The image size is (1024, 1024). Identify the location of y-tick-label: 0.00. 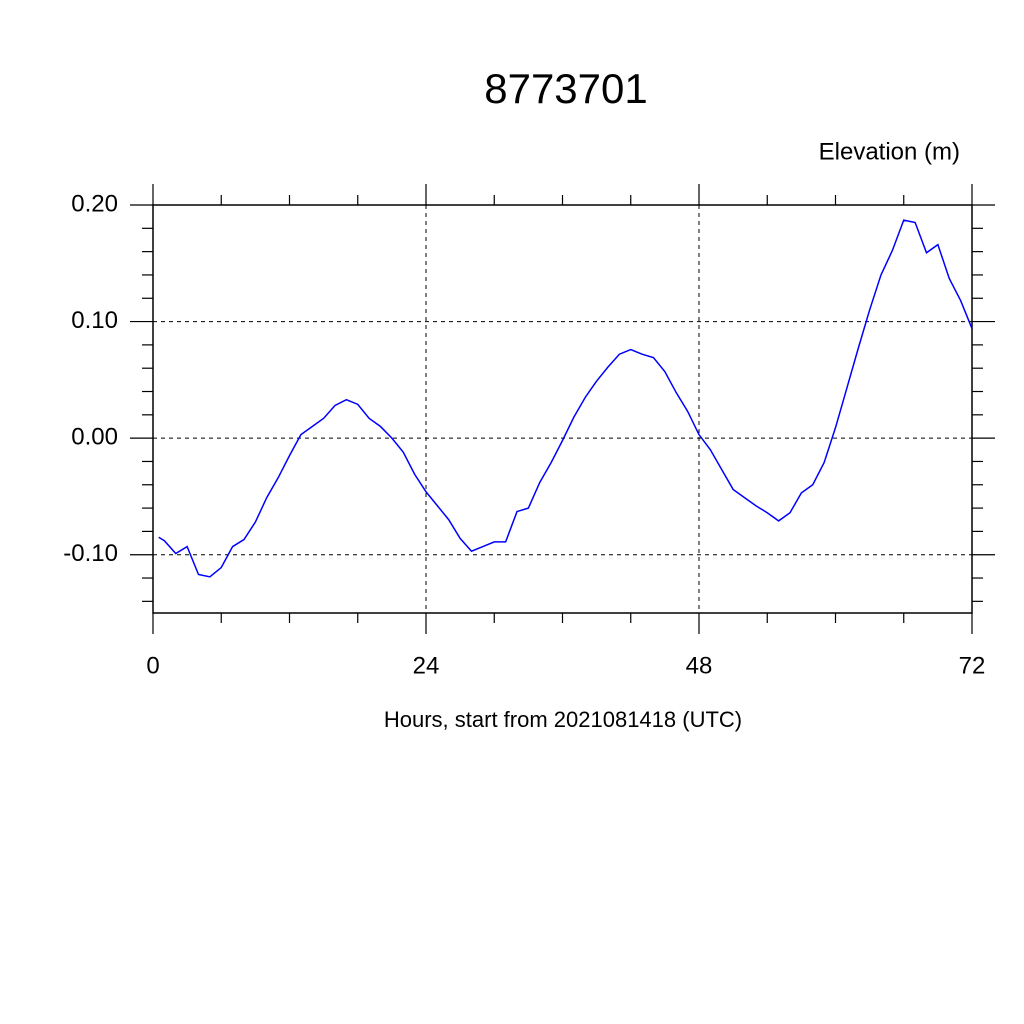
(94, 436).